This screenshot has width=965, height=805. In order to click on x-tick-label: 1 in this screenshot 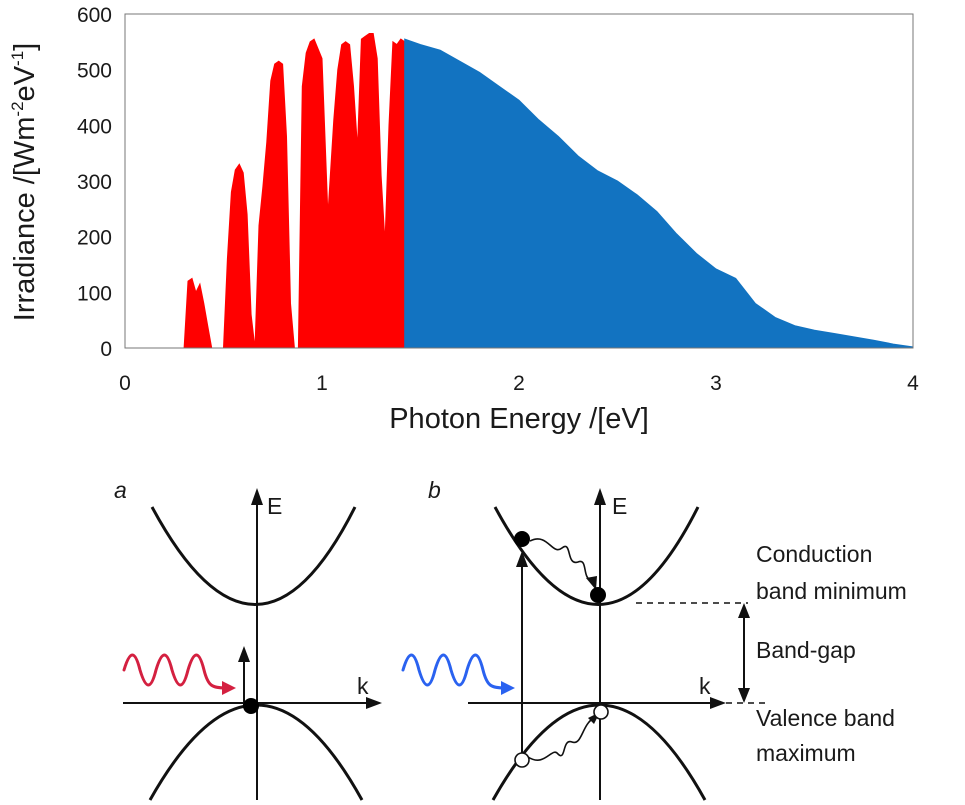, I will do `click(322, 383)`.